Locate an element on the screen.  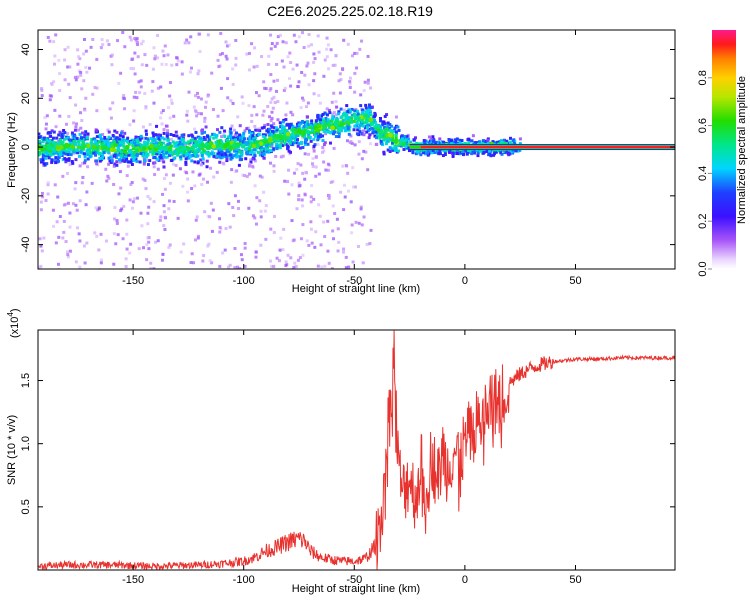
x-tick-label: -50 is located at coordinates (354, 580).